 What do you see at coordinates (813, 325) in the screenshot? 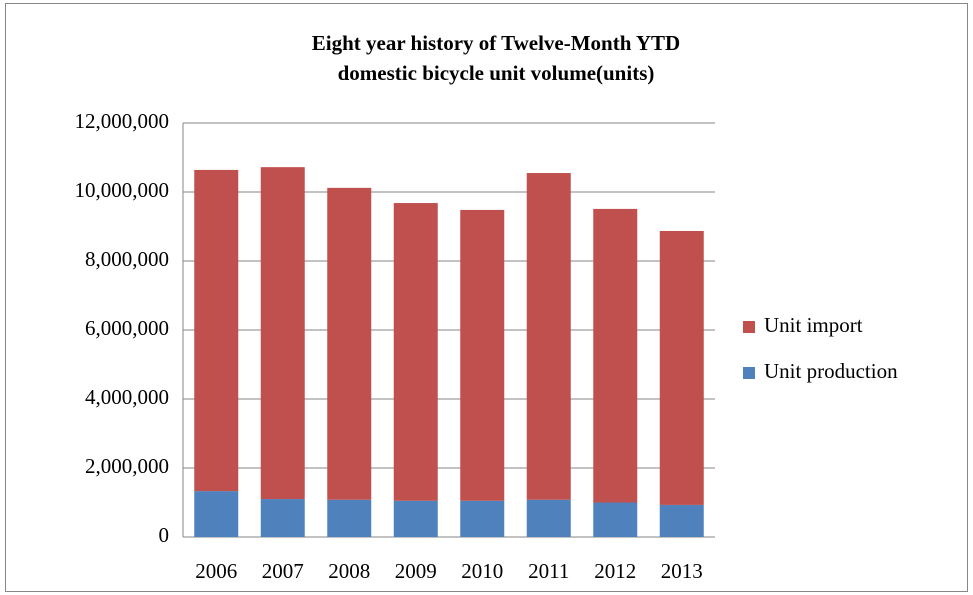
I see `legend-label: Unit import` at bounding box center [813, 325].